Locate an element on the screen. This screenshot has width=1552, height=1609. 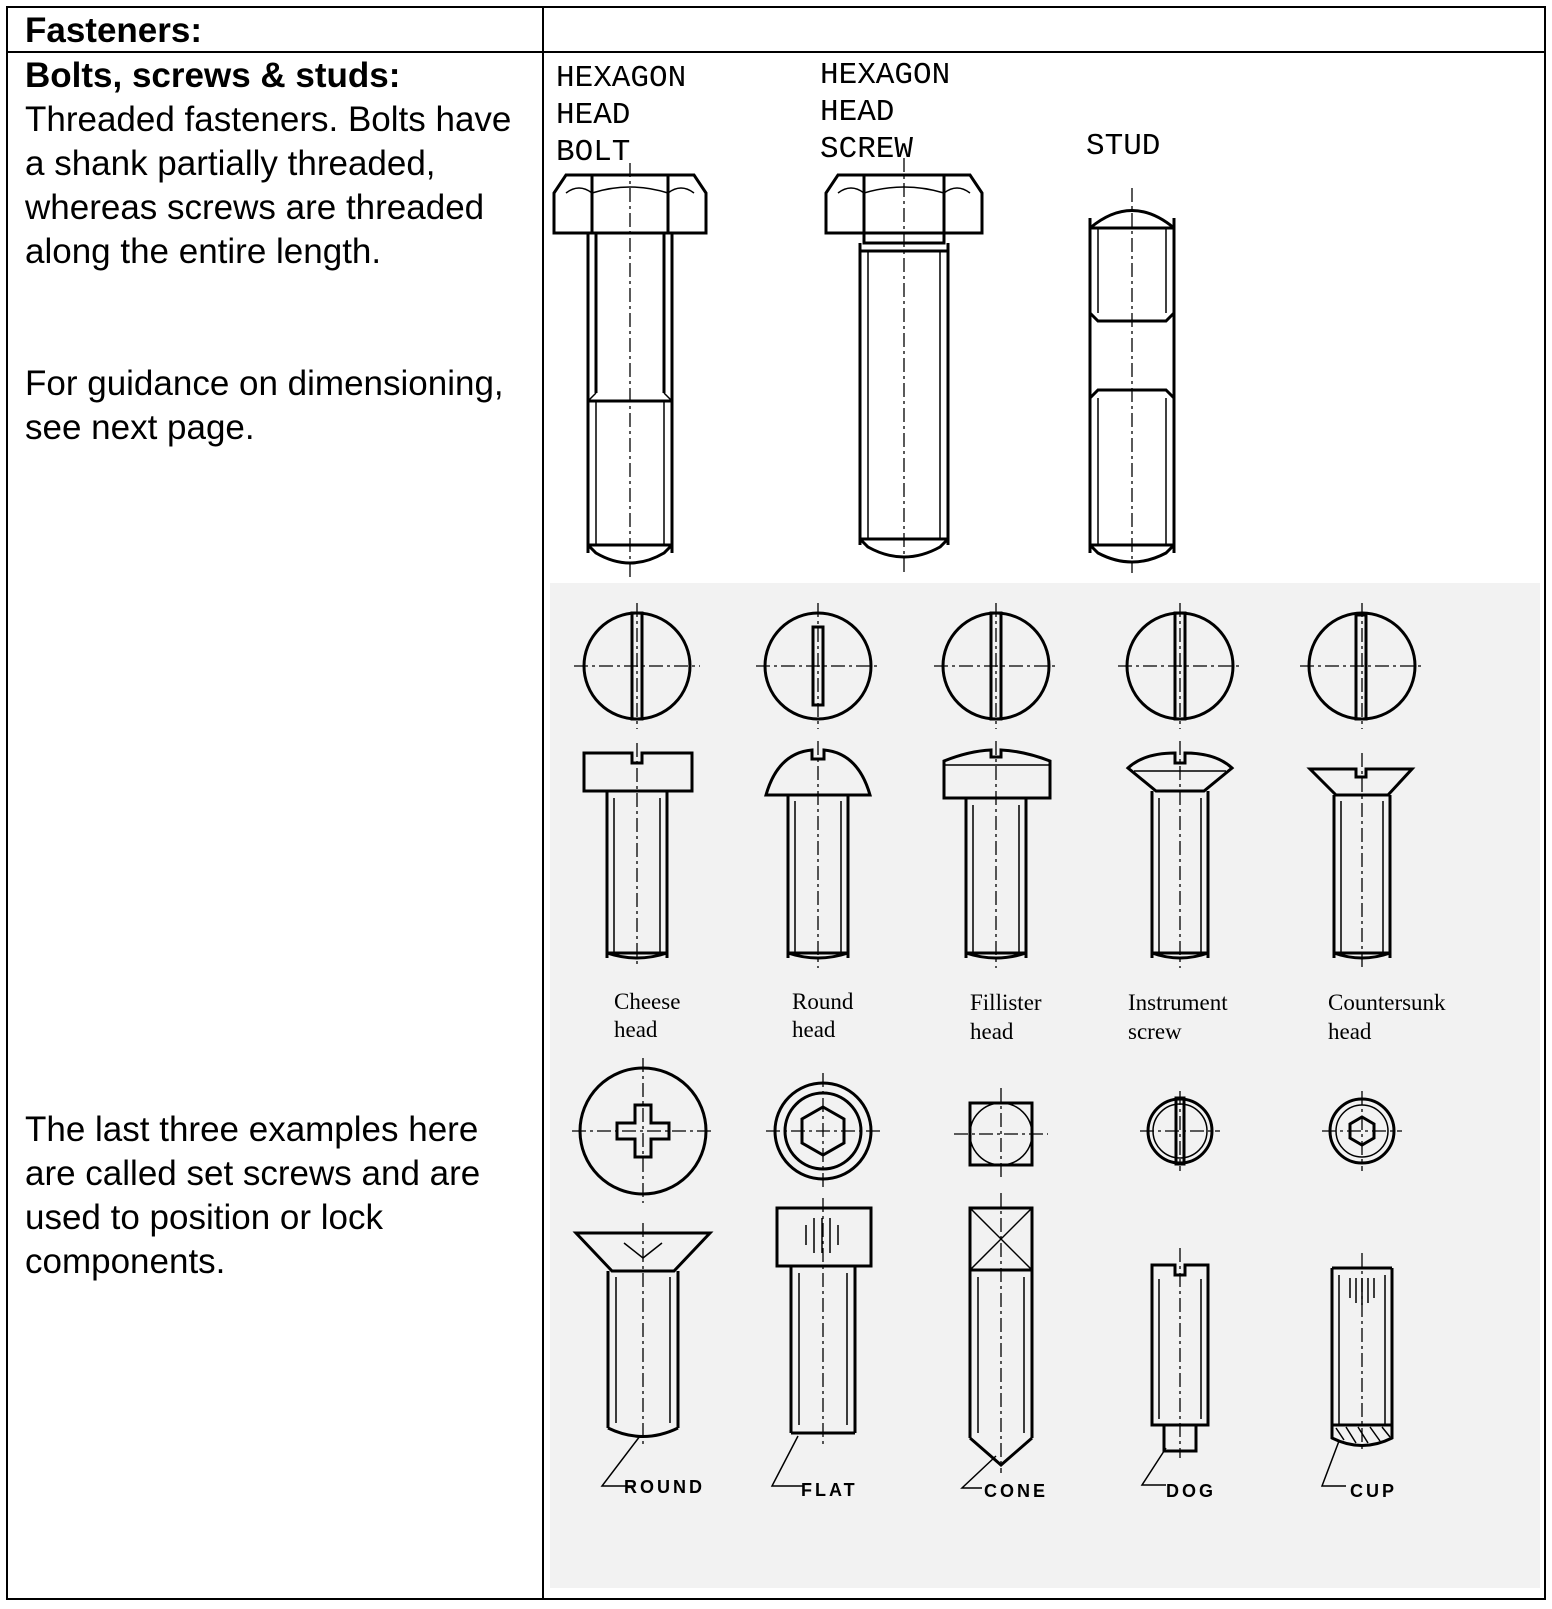
round-point-screw-icon is located at coordinates (643, 1335).